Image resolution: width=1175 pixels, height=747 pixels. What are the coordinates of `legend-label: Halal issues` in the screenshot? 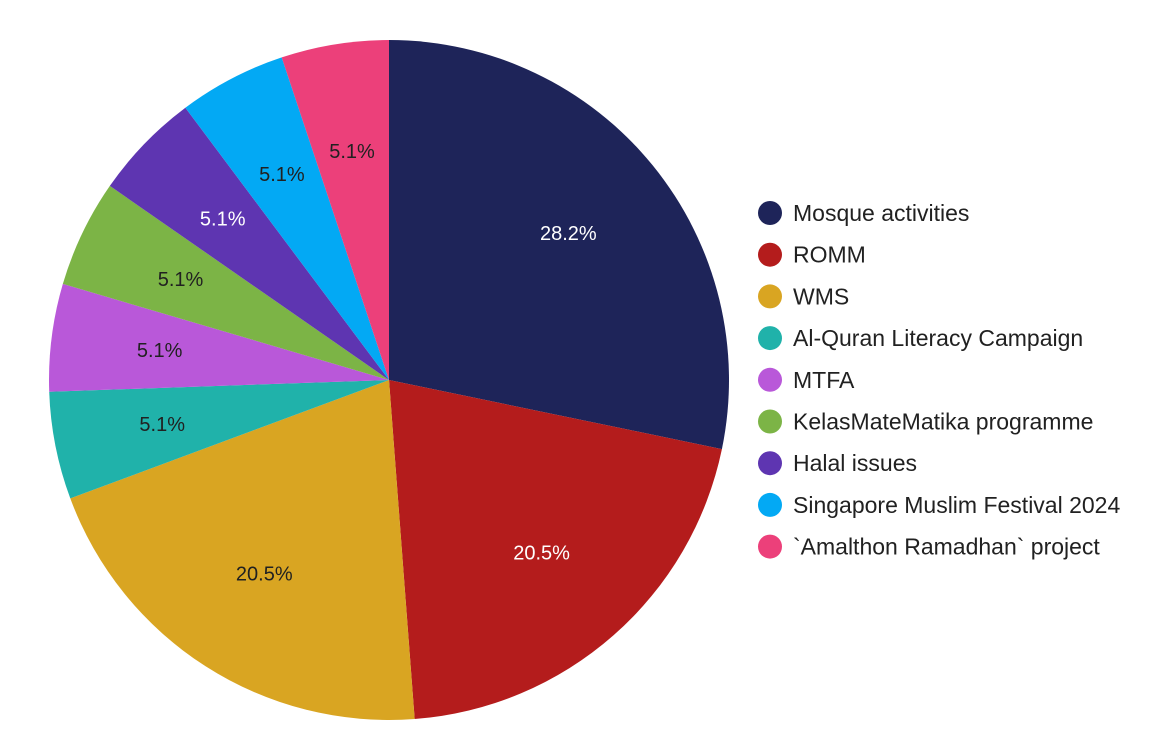 It's located at (855, 463).